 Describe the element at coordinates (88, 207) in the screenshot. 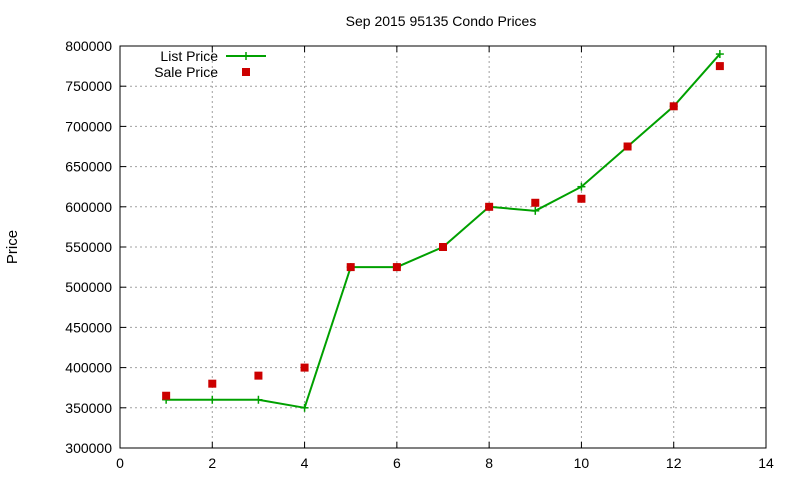

I see `y-tick-label: 600000` at that location.